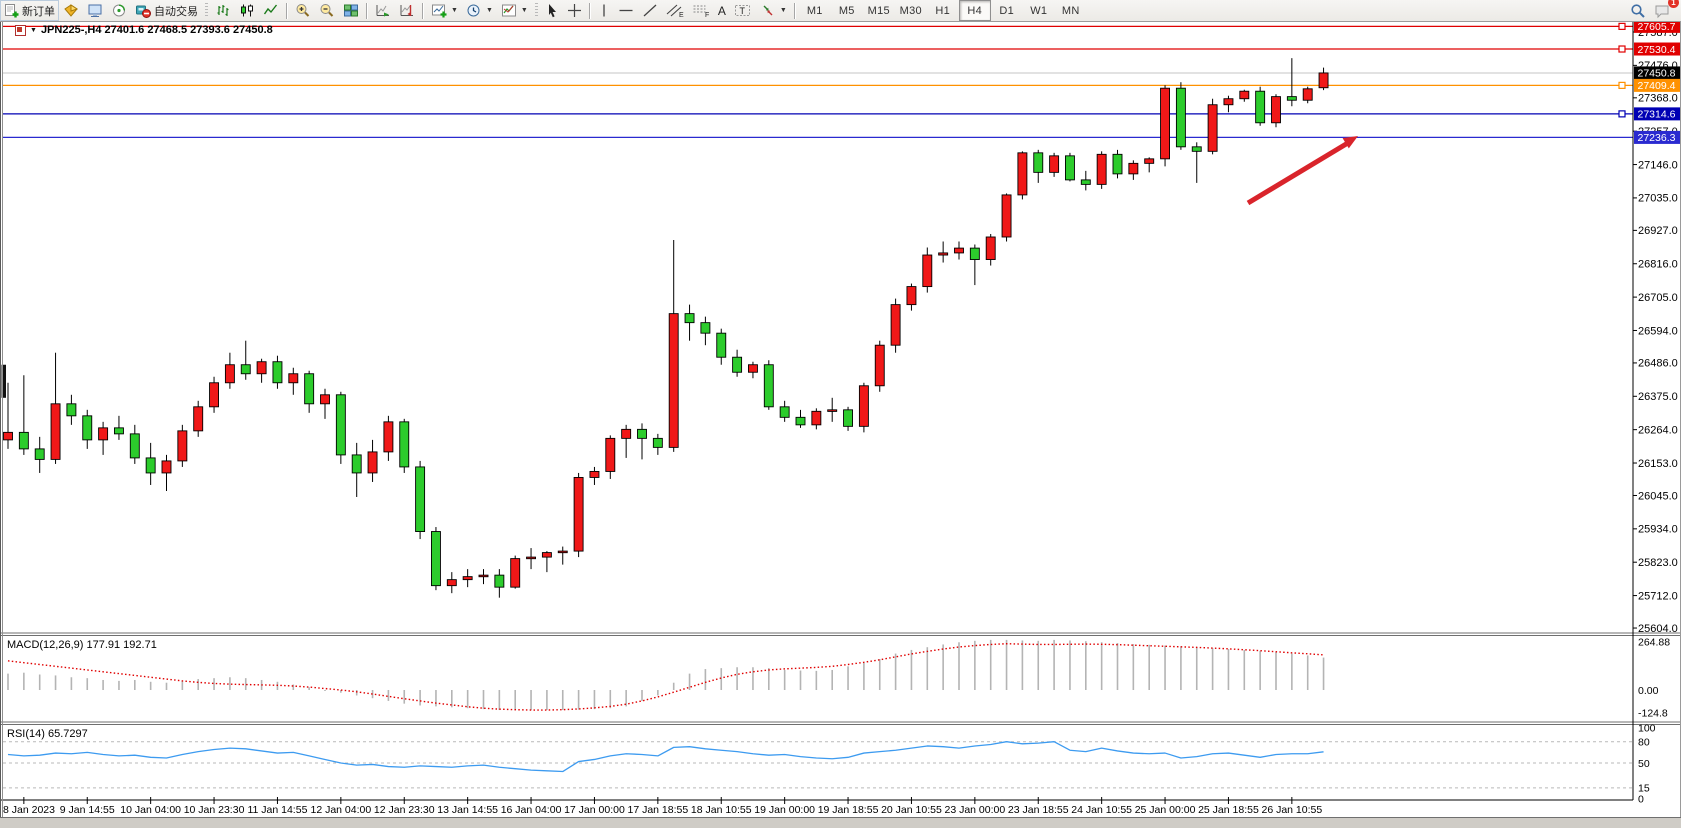 The image size is (1681, 828). I want to click on macd-signal-line, so click(665, 677).